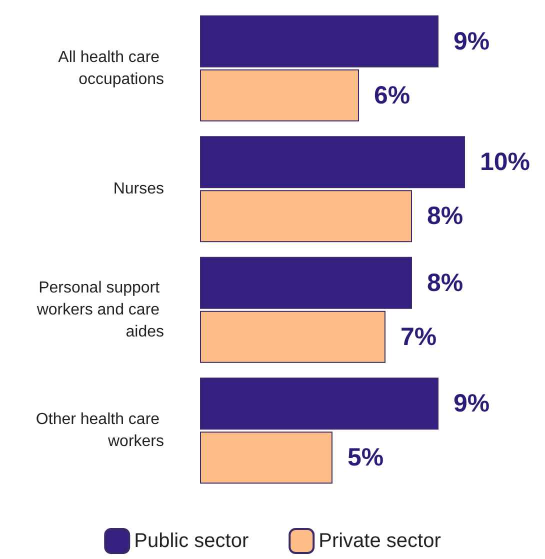 This screenshot has height=559, width=545. What do you see at coordinates (418, 336) in the screenshot?
I see `data-label: 7%` at bounding box center [418, 336].